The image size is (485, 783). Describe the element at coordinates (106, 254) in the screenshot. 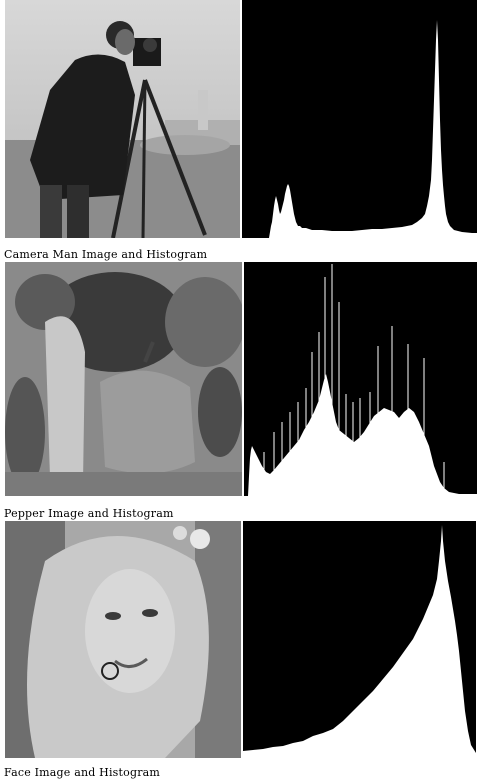

I see `figure-caption: Camera Man Image and Histogram` at that location.